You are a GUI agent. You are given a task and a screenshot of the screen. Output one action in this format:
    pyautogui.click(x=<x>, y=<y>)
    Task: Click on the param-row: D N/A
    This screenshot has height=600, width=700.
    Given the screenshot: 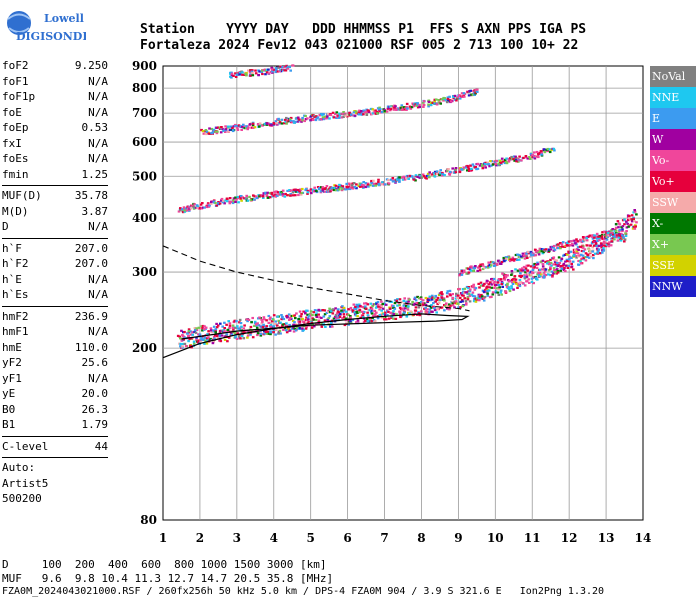 What is the action you would take?
    pyautogui.click(x=55, y=227)
    